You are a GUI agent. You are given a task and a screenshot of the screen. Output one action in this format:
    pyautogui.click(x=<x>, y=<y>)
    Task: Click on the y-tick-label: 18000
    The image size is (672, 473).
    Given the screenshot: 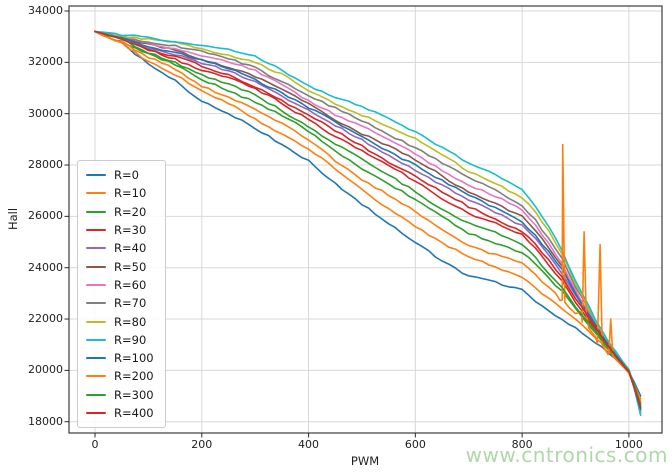 What is the action you would take?
    pyautogui.click(x=45, y=421)
    